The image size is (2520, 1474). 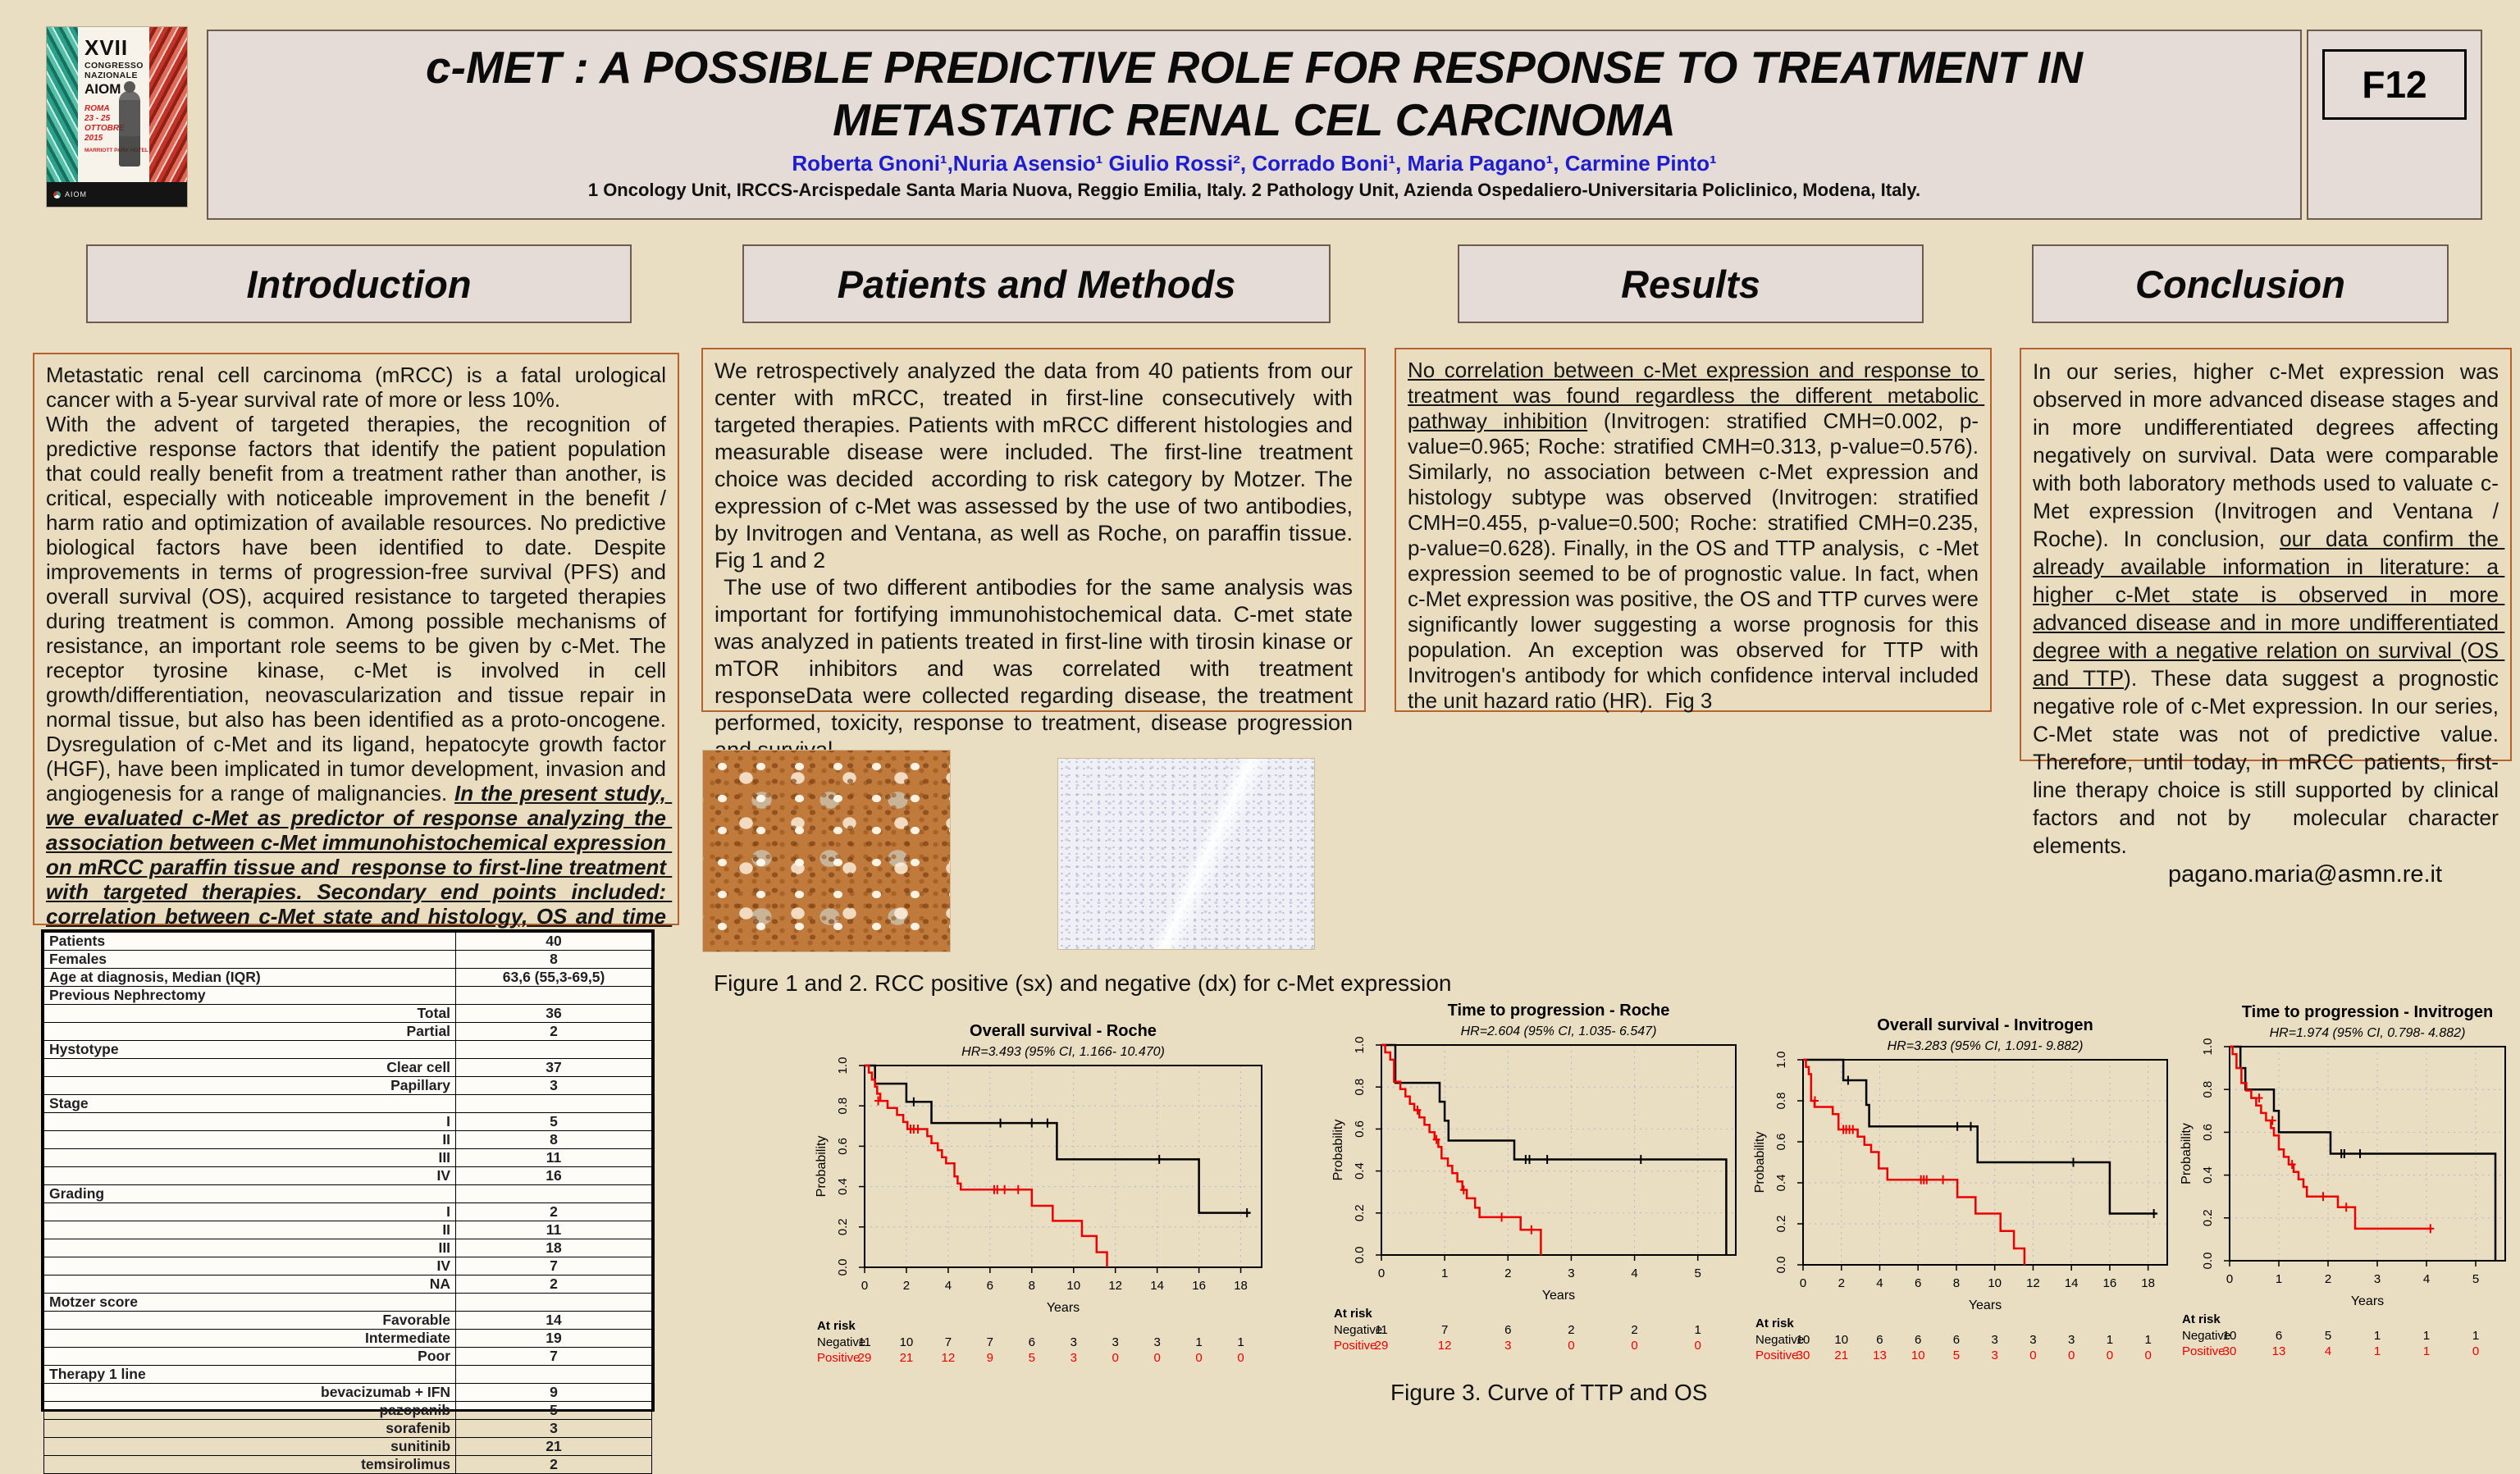 What do you see at coordinates (554, 1230) in the screenshot?
I see `table-row-value: 11` at bounding box center [554, 1230].